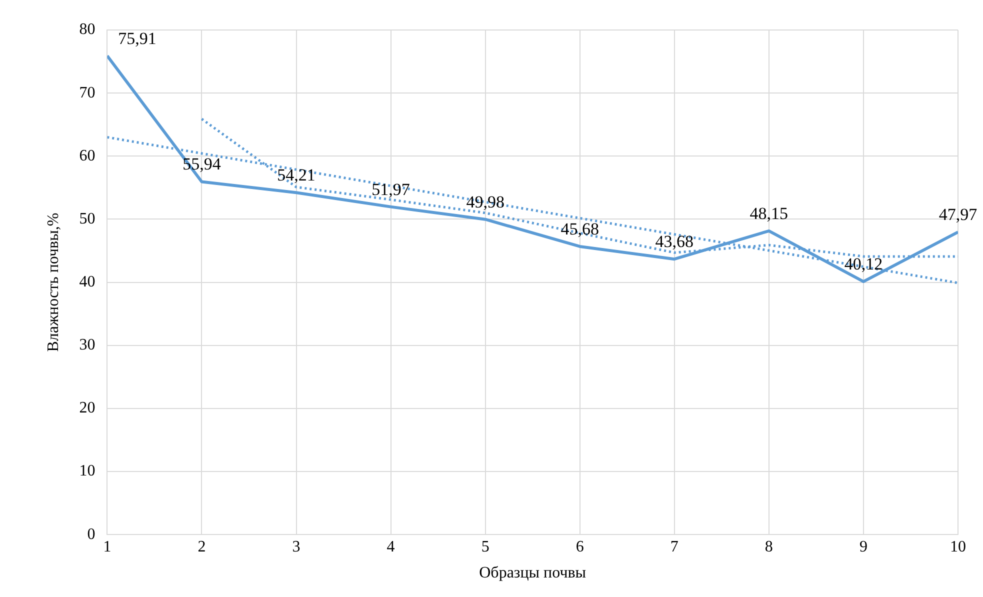 Image resolution: width=983 pixels, height=597 pixels. I want to click on x-tick-label: 10, so click(958, 547).